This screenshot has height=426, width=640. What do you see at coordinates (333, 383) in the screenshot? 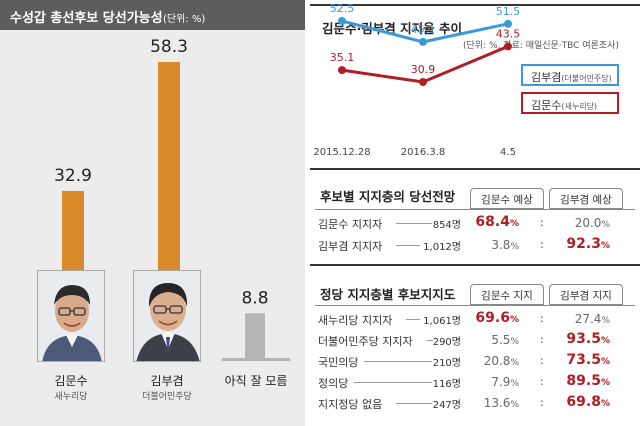
I see `party-row-label: 정의당` at bounding box center [333, 383].